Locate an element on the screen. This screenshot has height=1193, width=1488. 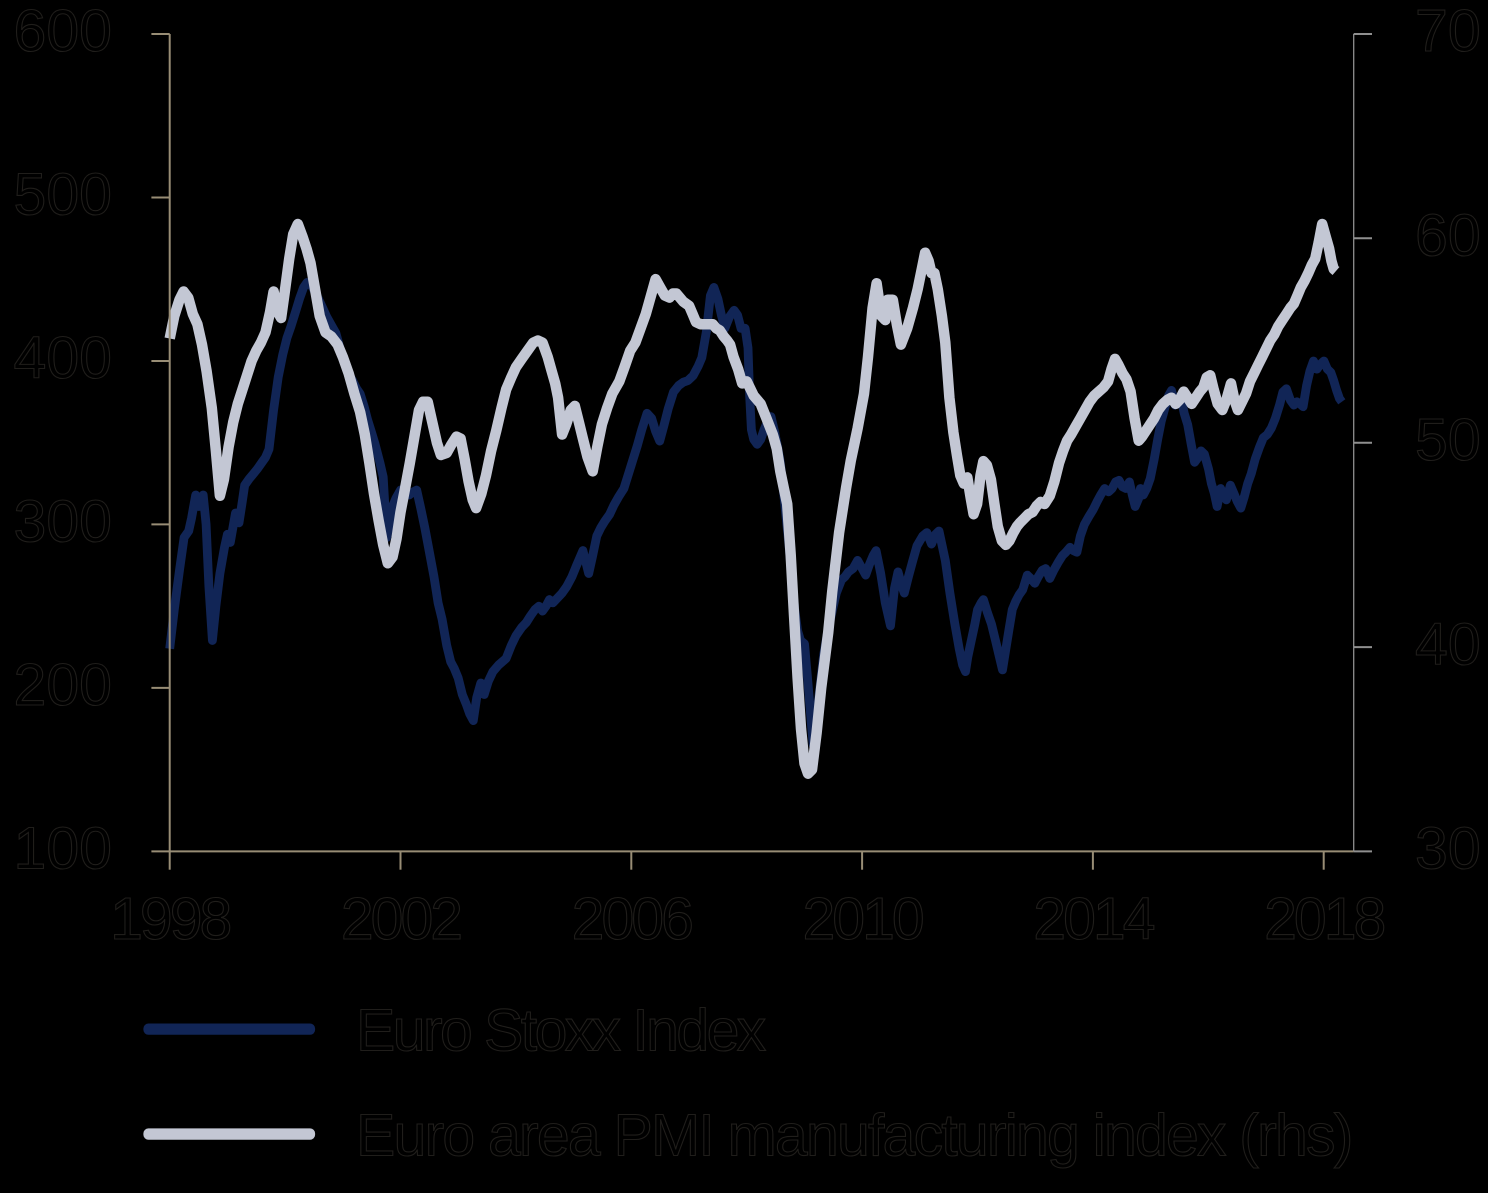
svg-text: 40 is located at coordinates (1448, 644).